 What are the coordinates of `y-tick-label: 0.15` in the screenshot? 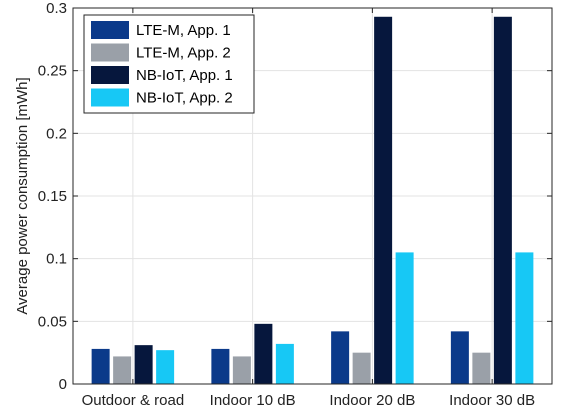 It's located at (52, 196).